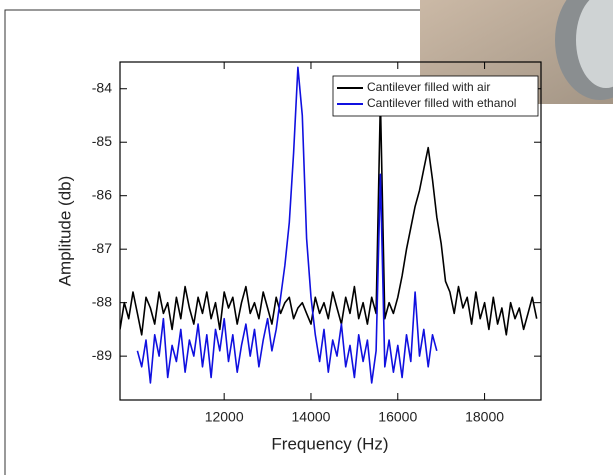 The height and width of the screenshot is (475, 613). Describe the element at coordinates (311, 417) in the screenshot. I see `x-tick-label: 14000` at that location.